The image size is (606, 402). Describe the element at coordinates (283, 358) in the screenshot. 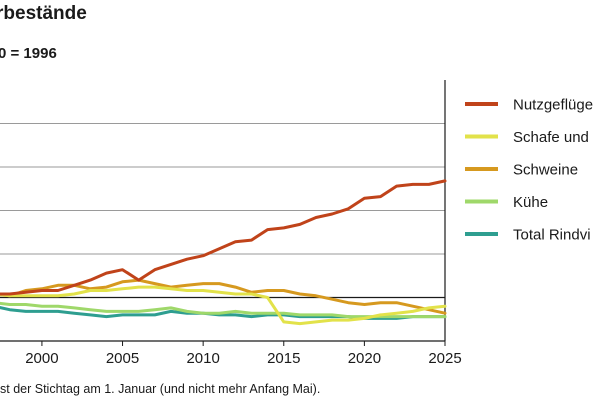

I see `x-tick-label: 2015` at that location.